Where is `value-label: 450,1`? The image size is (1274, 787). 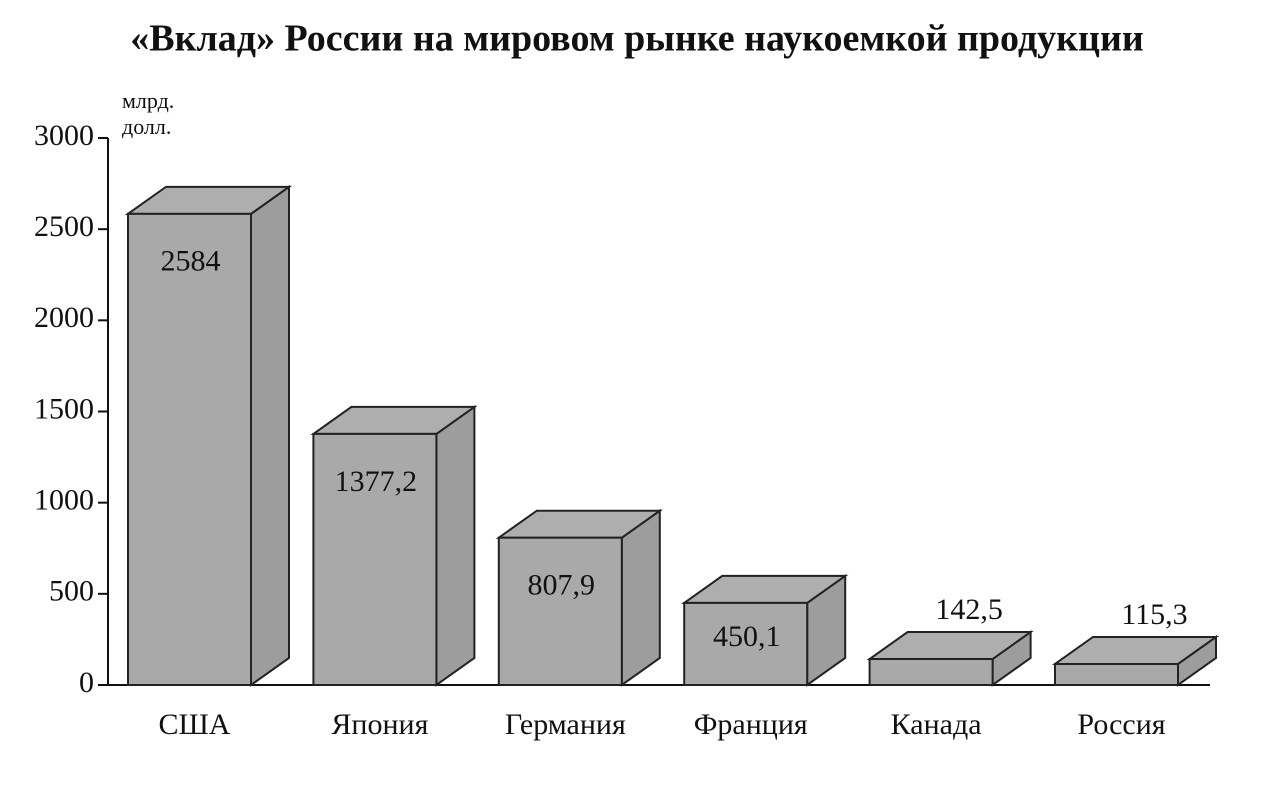
value-label: 450,1 is located at coordinates (747, 636).